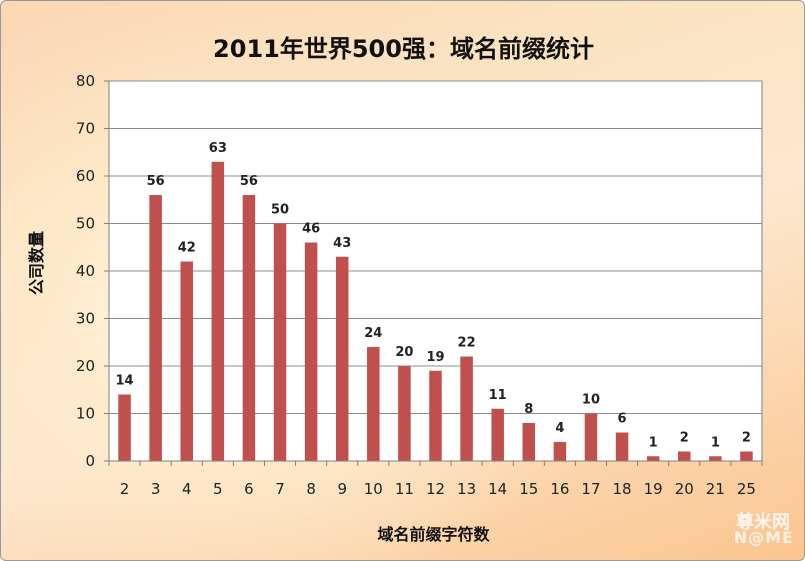  What do you see at coordinates (373, 333) in the screenshot?
I see `data-label: 24` at bounding box center [373, 333].